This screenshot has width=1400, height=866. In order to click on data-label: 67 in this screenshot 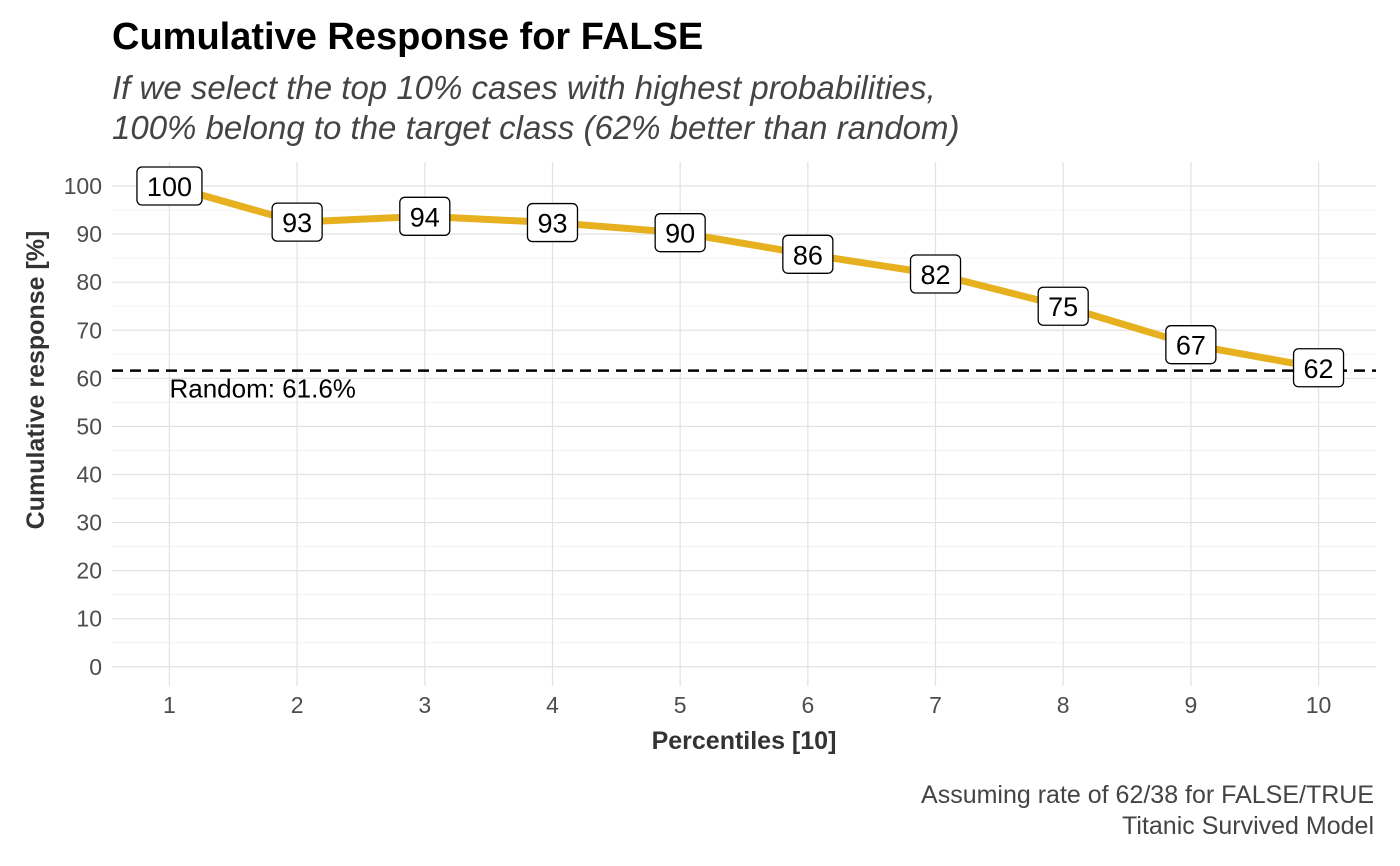, I will do `click(1191, 346)`.